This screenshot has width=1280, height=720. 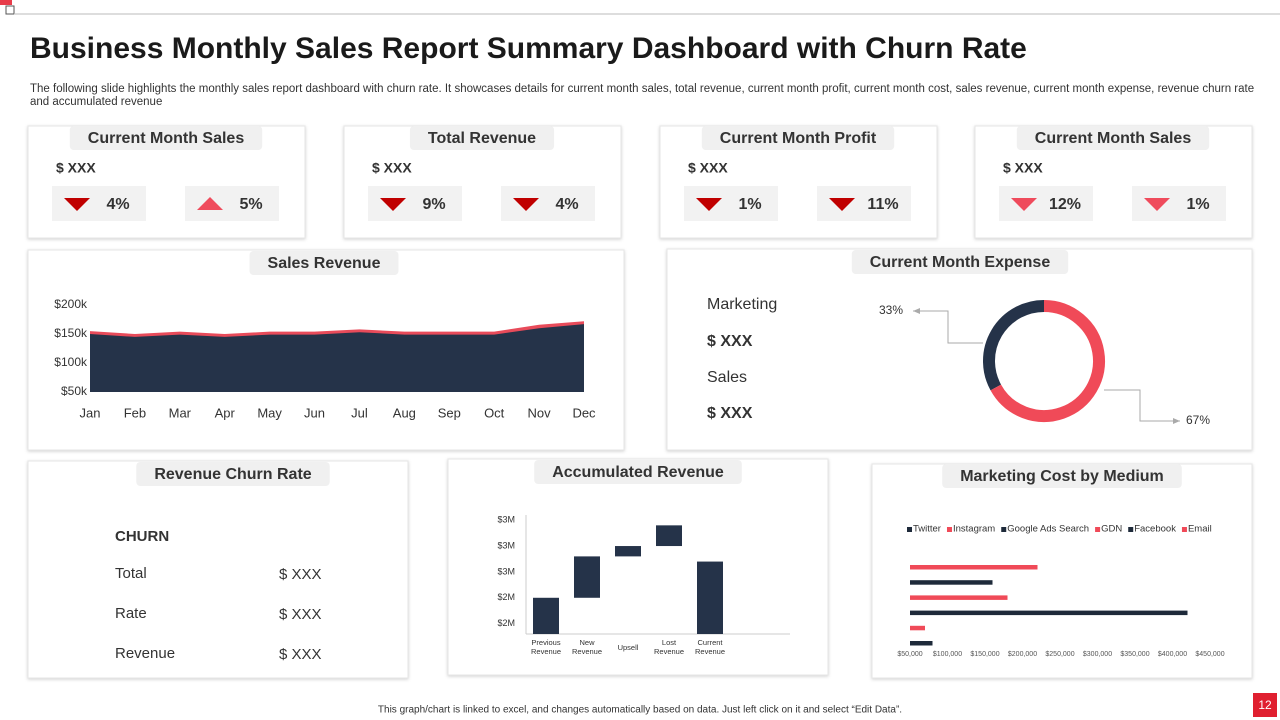 What do you see at coordinates (891, 310) in the screenshot?
I see `donut-label: 33%` at bounding box center [891, 310].